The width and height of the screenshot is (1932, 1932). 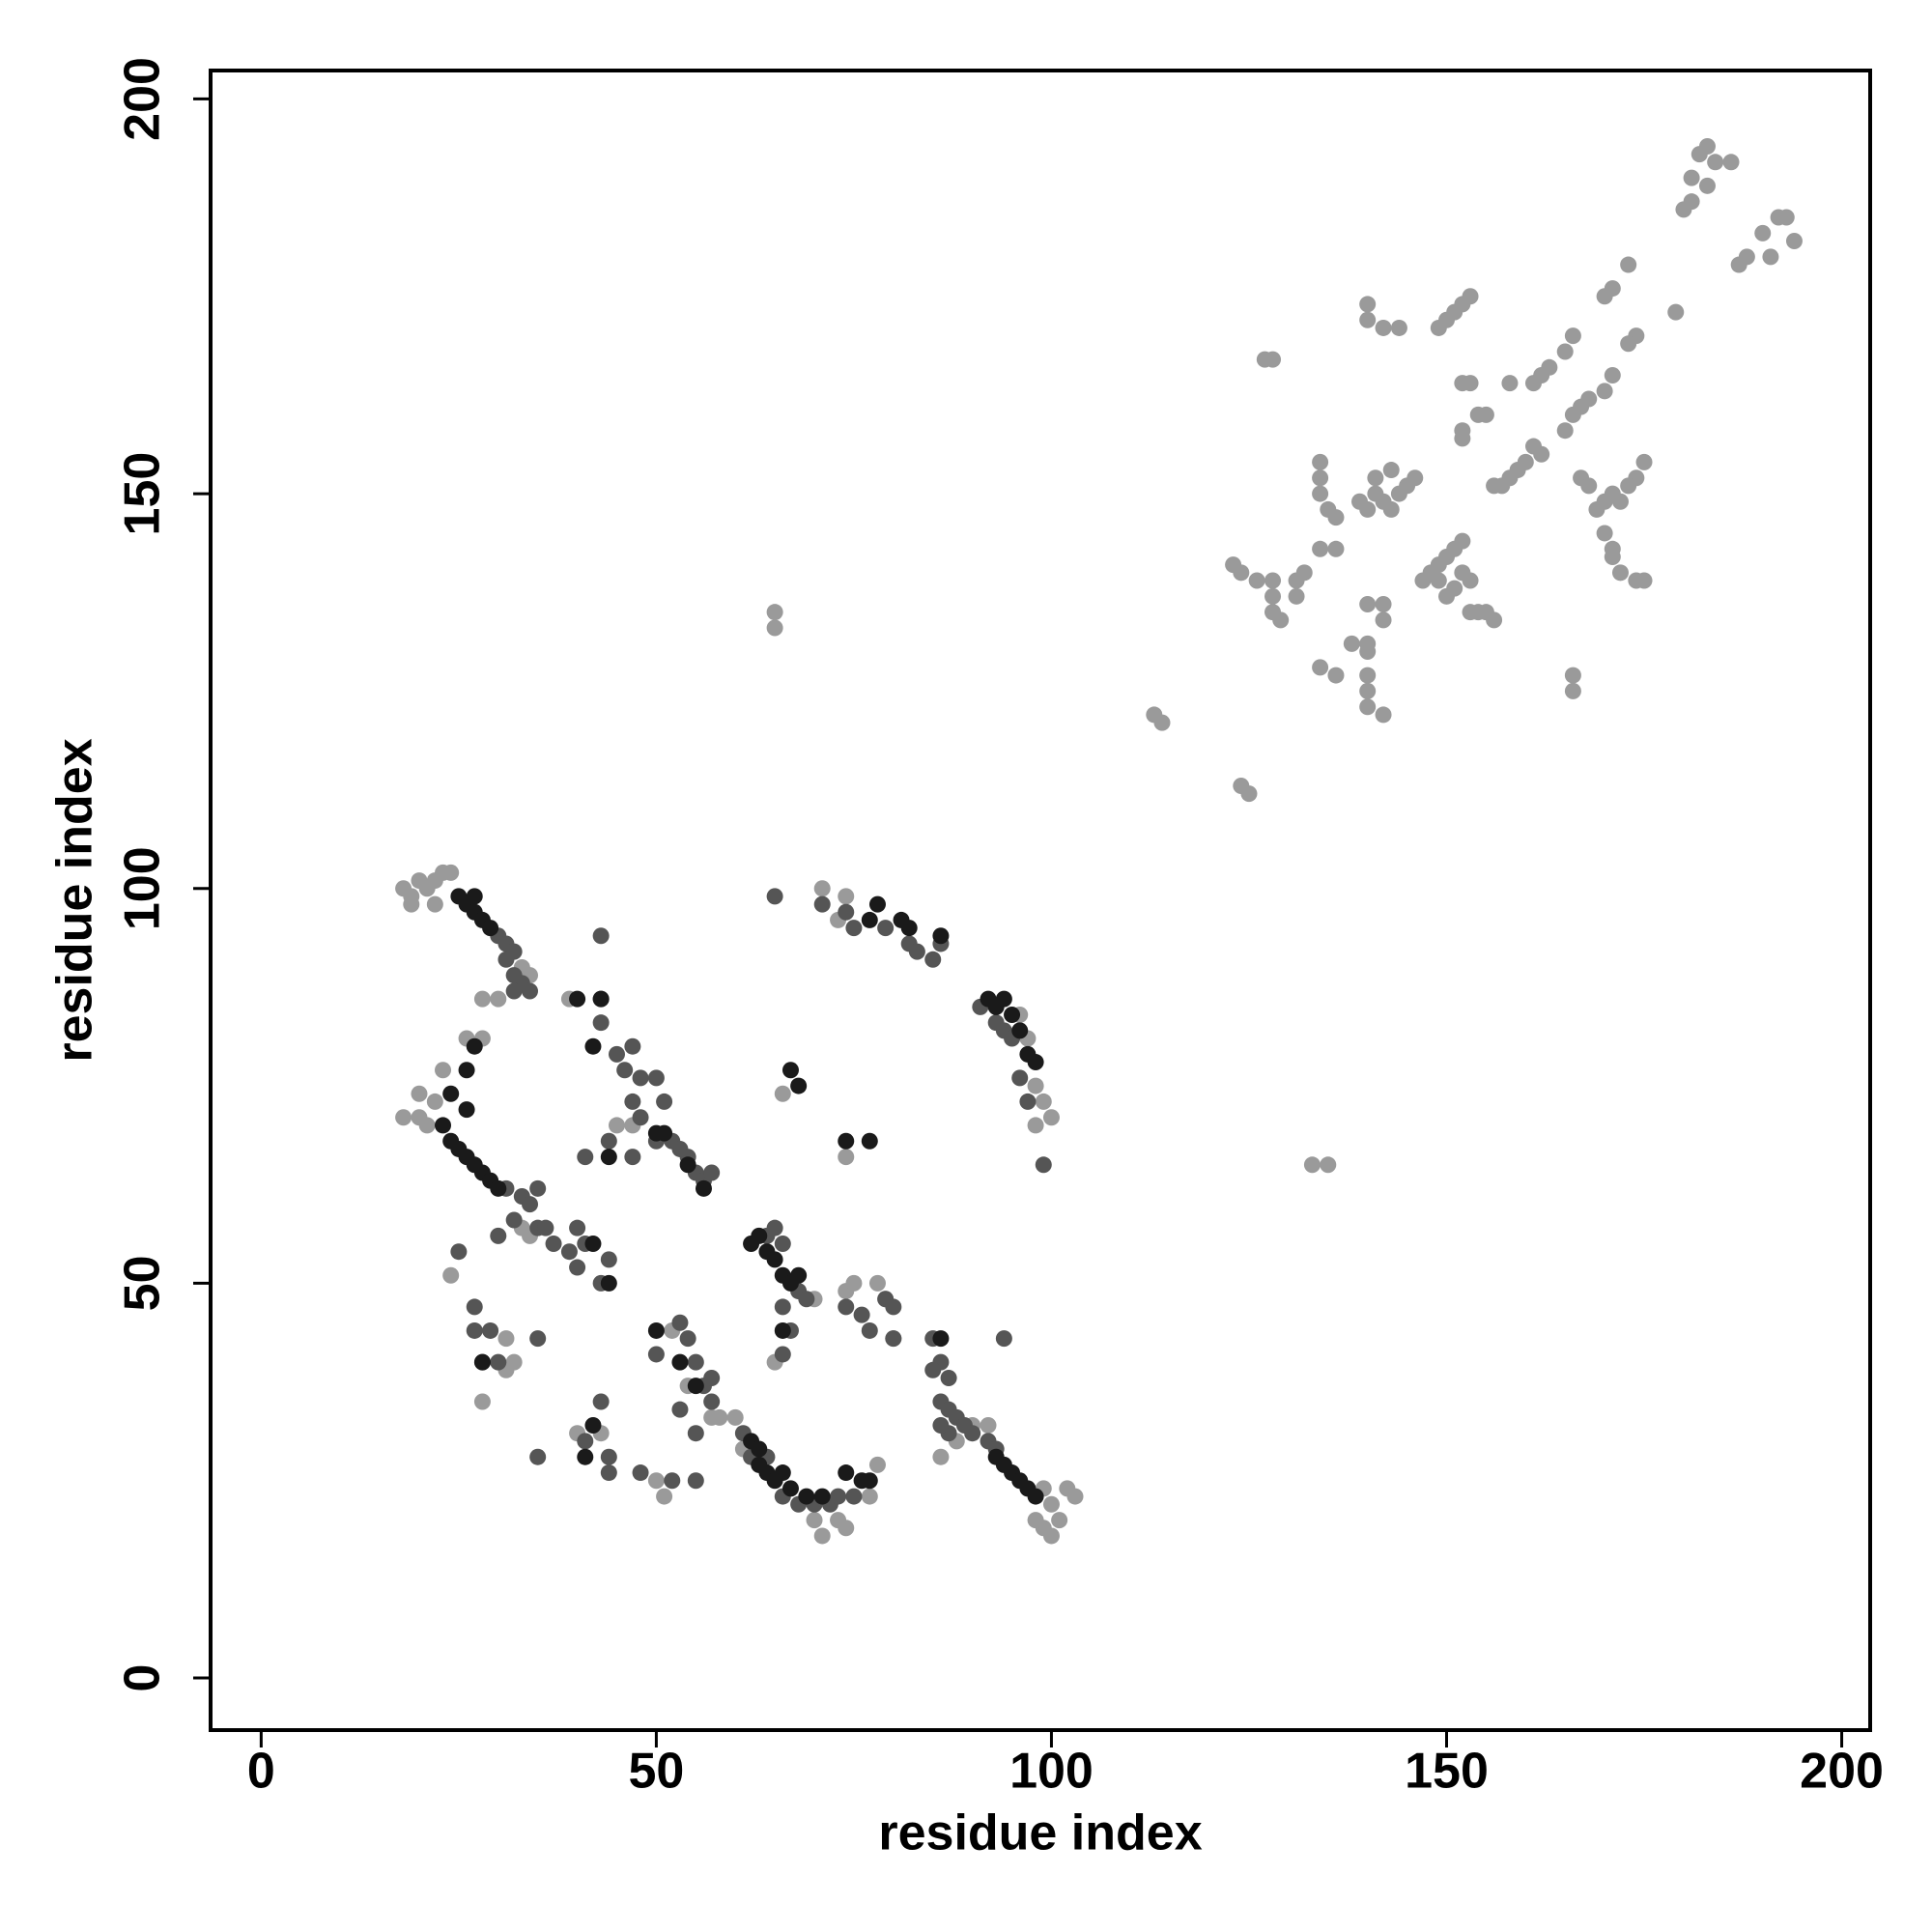 I want to click on x-tick-label: 0, so click(x=261, y=1772).